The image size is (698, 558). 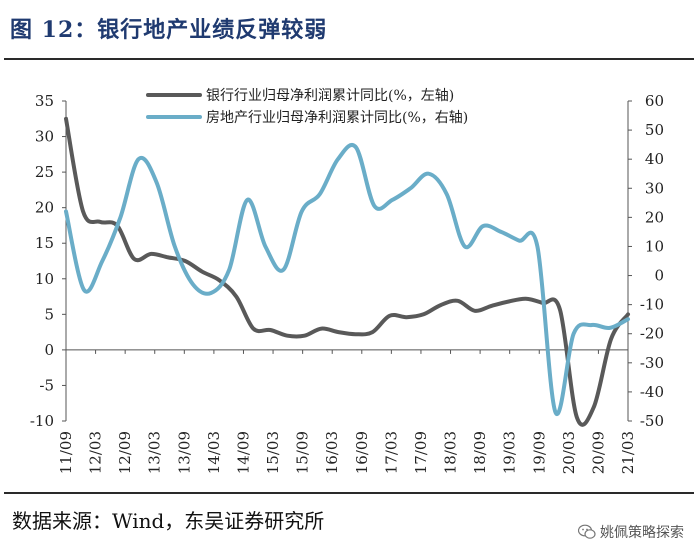 I want to click on figure-title: 图 12：银行地产业绩反弹较弱, so click(x=169, y=30).